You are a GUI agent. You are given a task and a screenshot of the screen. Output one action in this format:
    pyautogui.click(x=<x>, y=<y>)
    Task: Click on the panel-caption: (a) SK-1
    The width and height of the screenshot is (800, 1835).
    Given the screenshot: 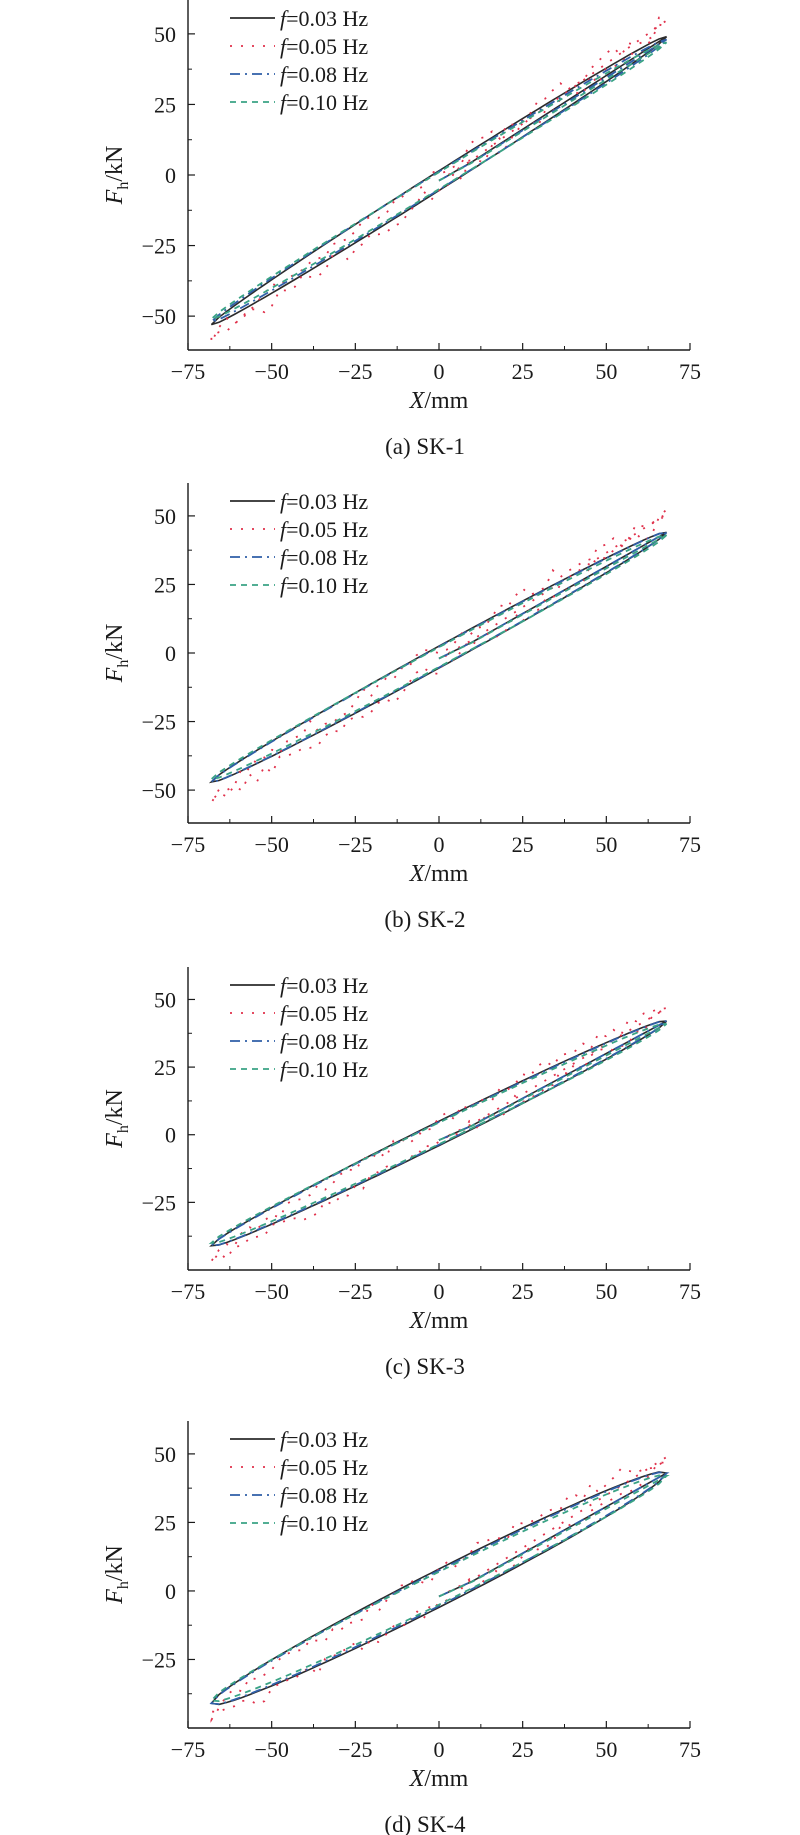 What is the action you would take?
    pyautogui.click(x=425, y=446)
    